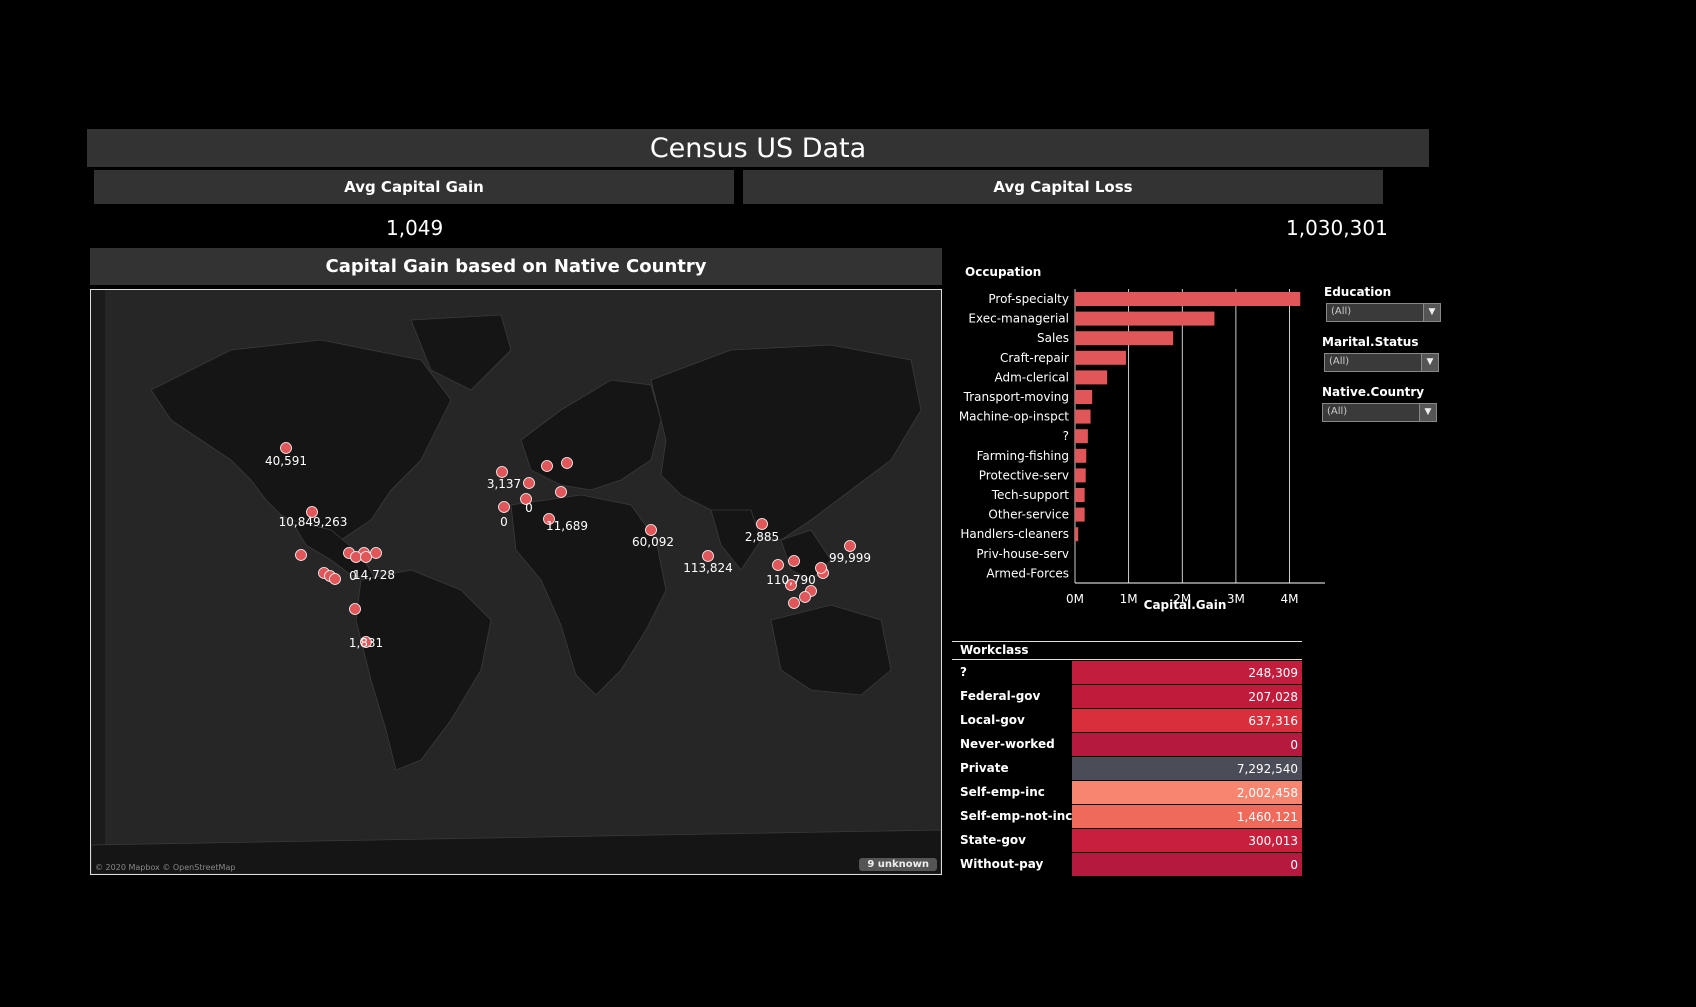  What do you see at coordinates (1000, 696) in the screenshot?
I see `workclass-label: Federal-gov` at bounding box center [1000, 696].